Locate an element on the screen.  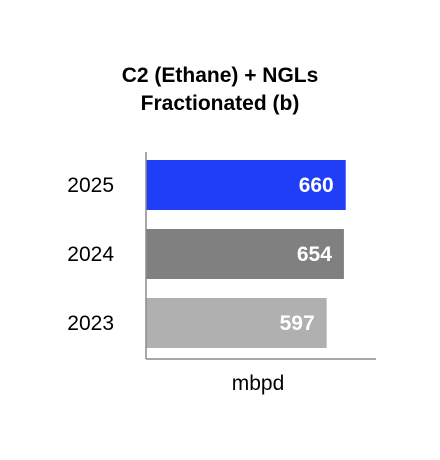
category-ticks-group: 2025 2024 2023 is located at coordinates (90, 254).